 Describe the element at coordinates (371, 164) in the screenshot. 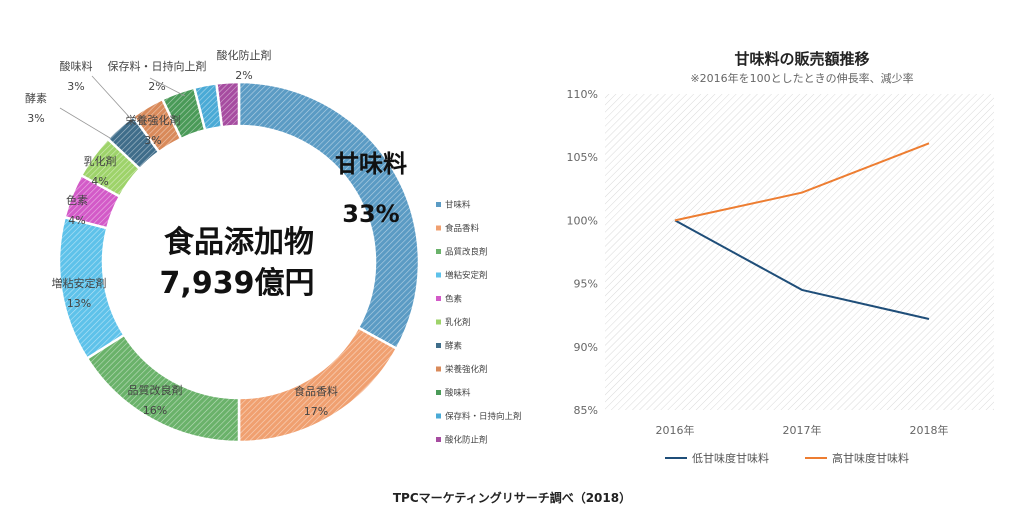

I see `sweetener-callout-label: 甘味料` at that location.